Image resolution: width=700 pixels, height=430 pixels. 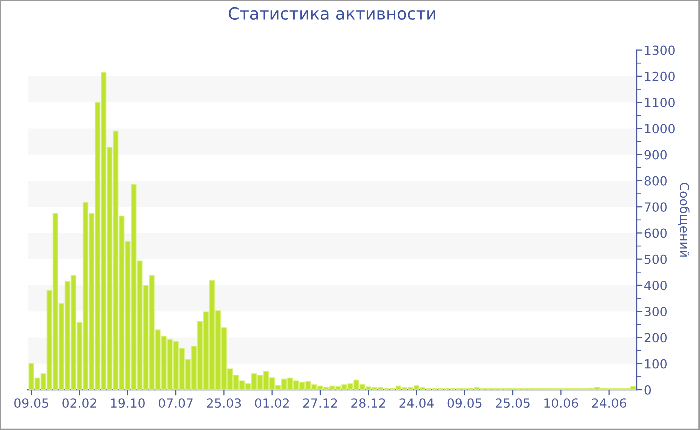 What do you see at coordinates (655, 312) in the screenshot?
I see `y-tick-label: 300` at bounding box center [655, 312].